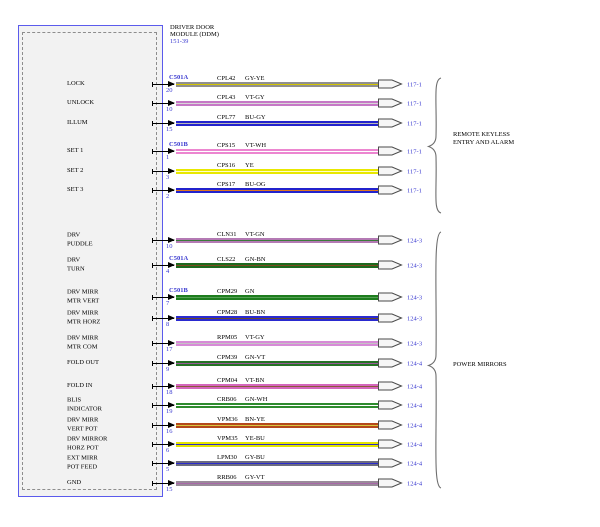  What do you see at coordinates (168, 450) in the screenshot?
I see `pin-number: 6` at bounding box center [168, 450].